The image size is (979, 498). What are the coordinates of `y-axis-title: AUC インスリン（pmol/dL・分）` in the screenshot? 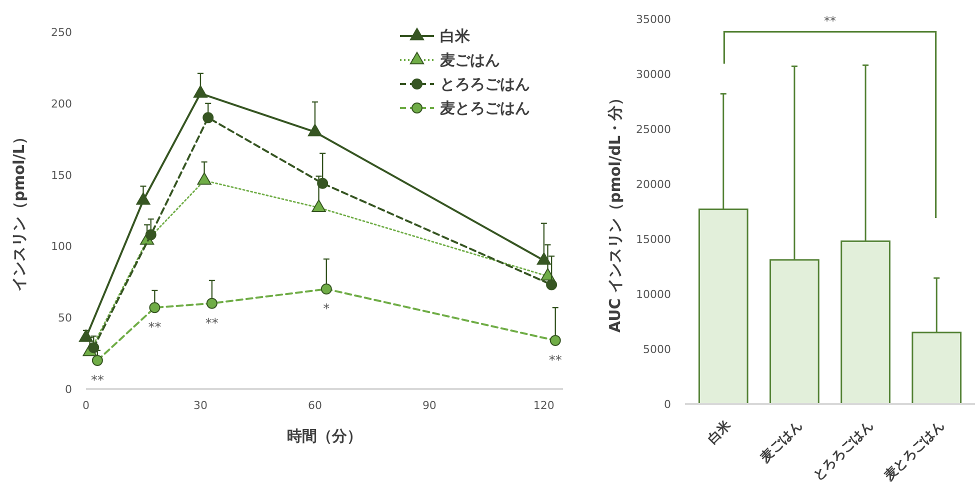 It's located at (615, 211).